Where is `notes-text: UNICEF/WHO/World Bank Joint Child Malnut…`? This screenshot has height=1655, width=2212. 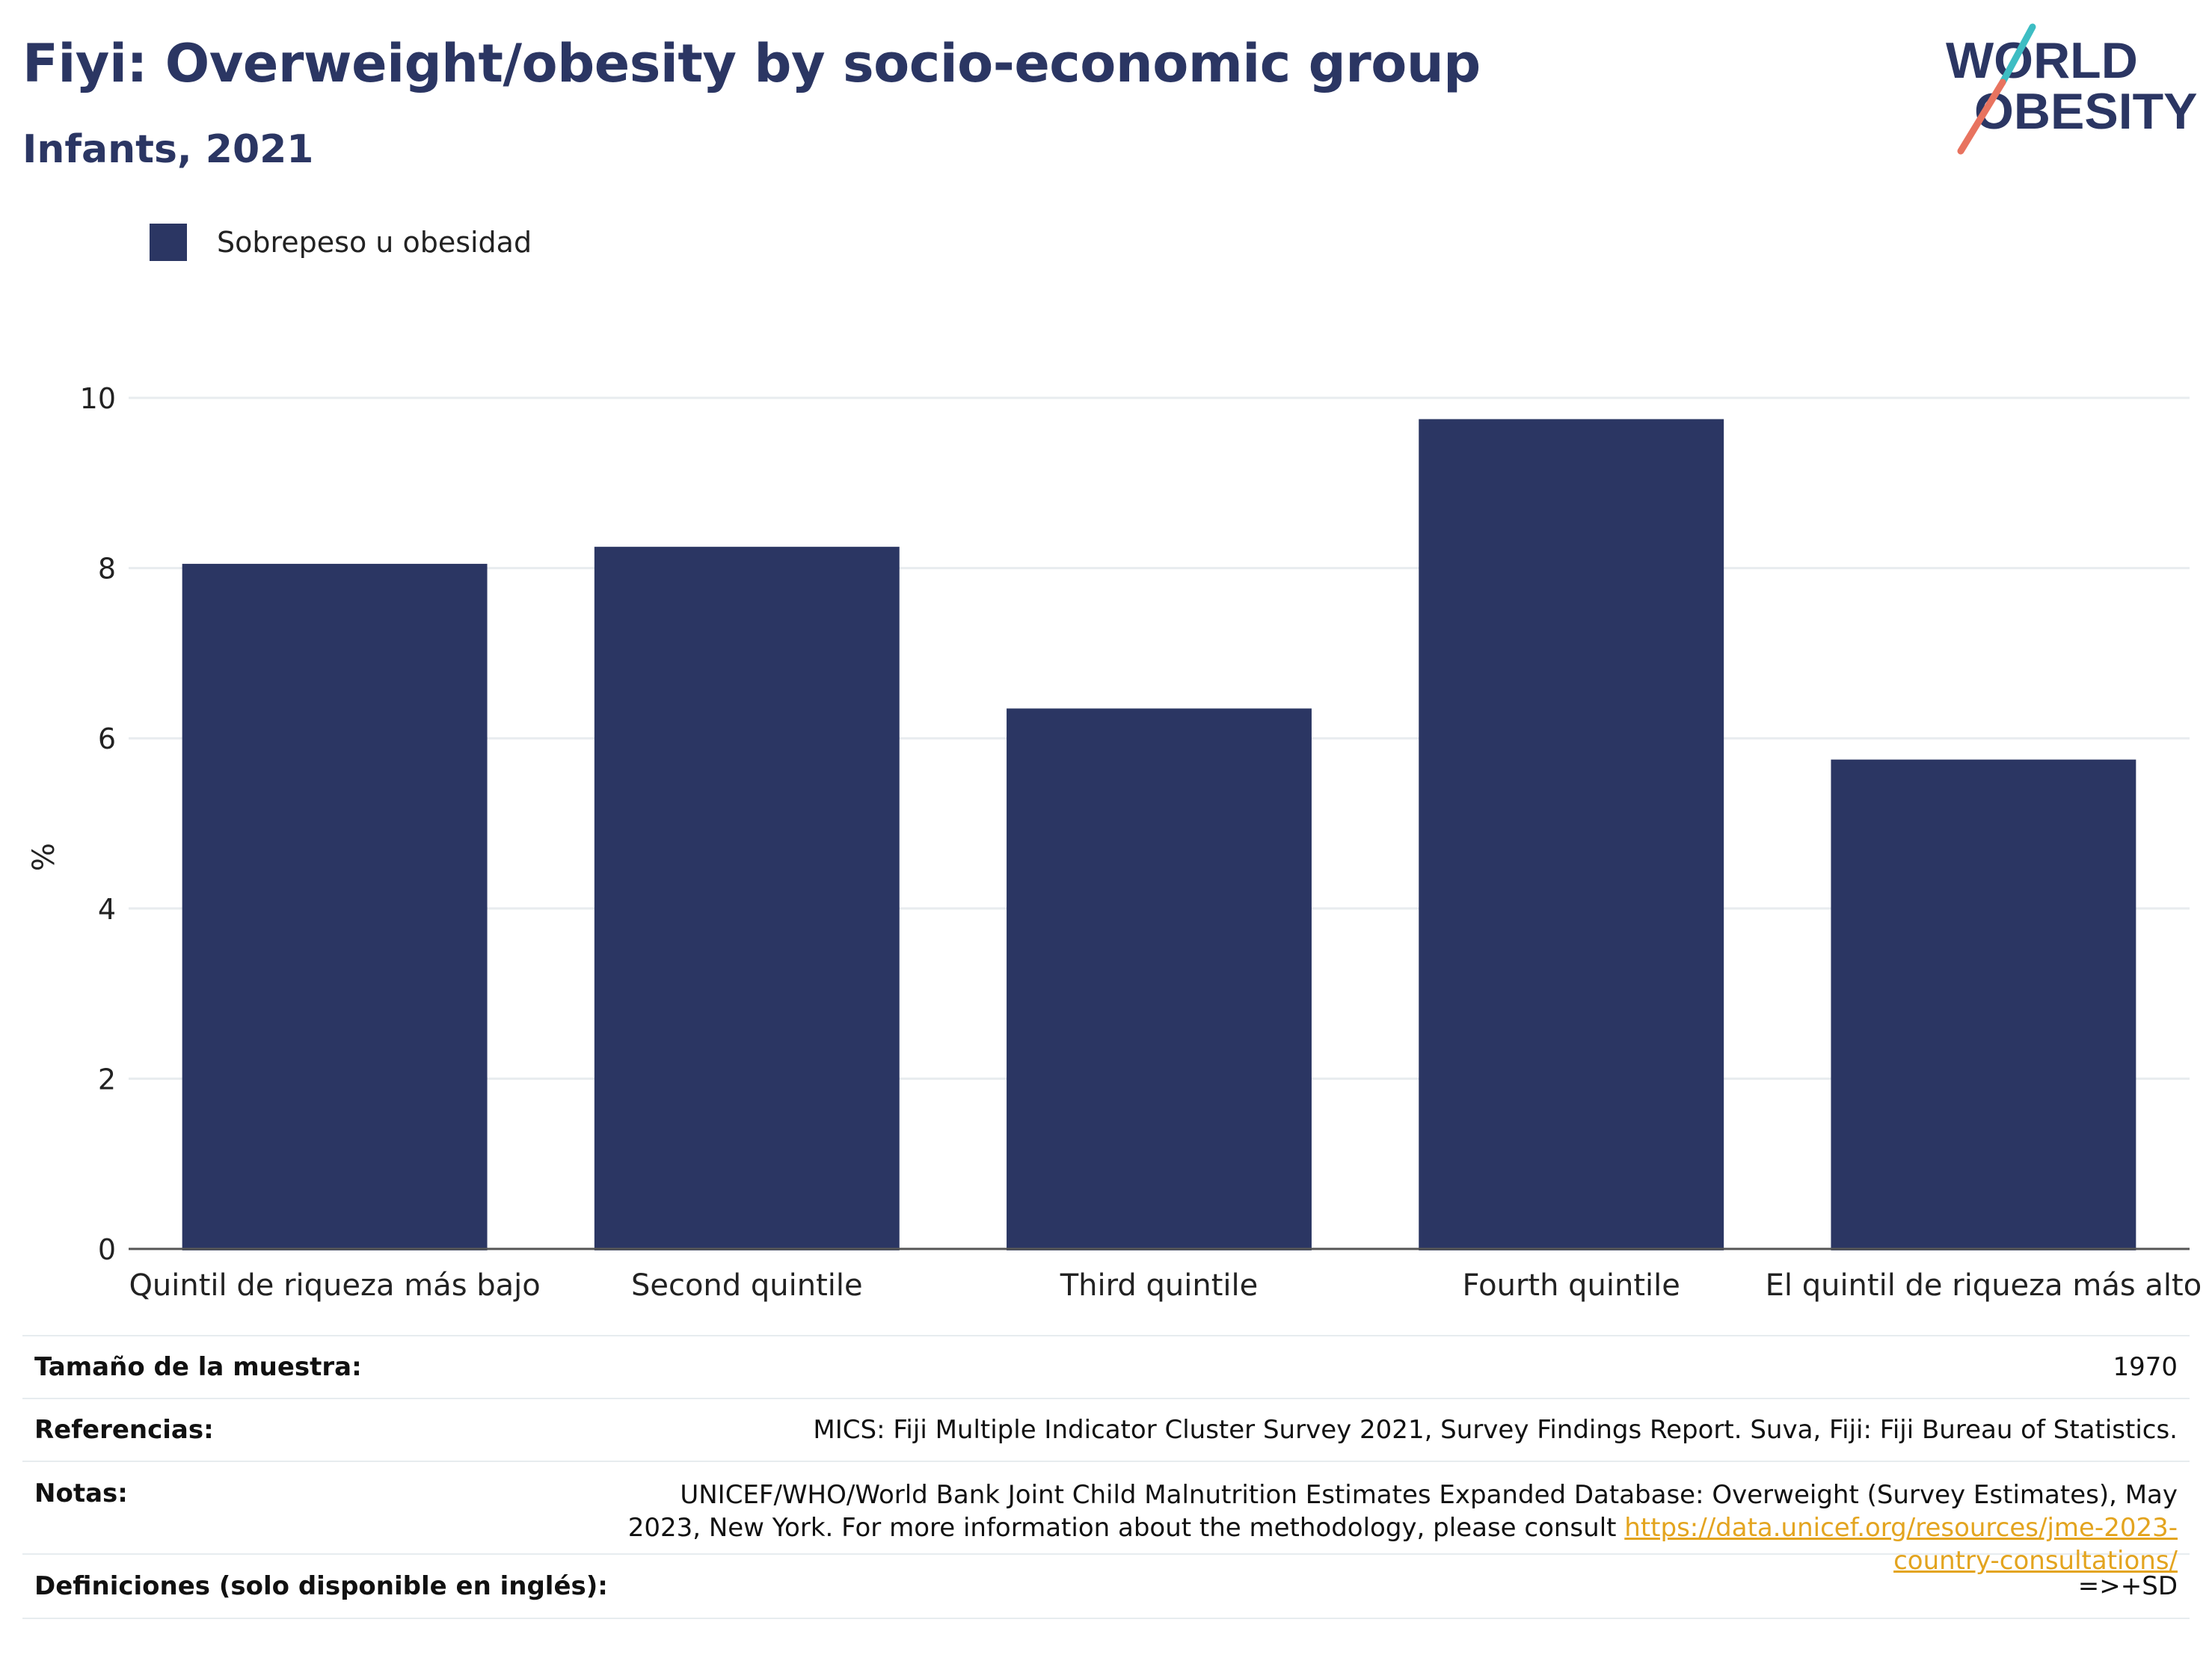 notes-text: UNICEF/WHO/World Bank Joint Child Malnut… is located at coordinates (1402, 1511).